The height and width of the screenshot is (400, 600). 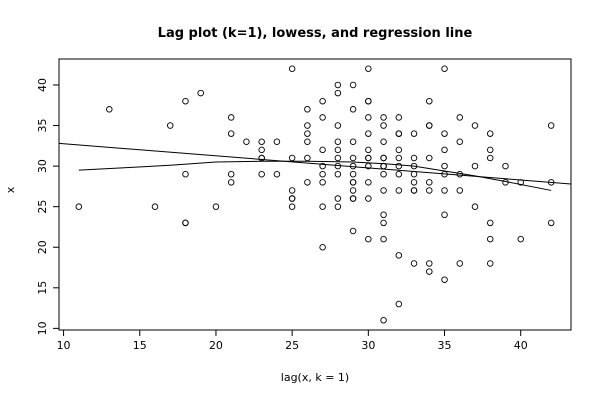 What do you see at coordinates (42, 85) in the screenshot?
I see `y-tick-label: 40` at bounding box center [42, 85].